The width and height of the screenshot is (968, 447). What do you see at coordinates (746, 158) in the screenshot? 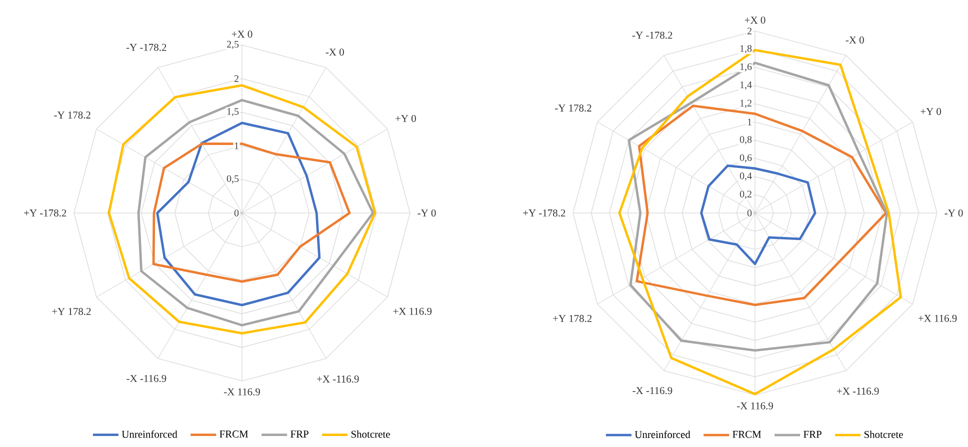
I see `y-tick-label: 0,6` at bounding box center [746, 158].